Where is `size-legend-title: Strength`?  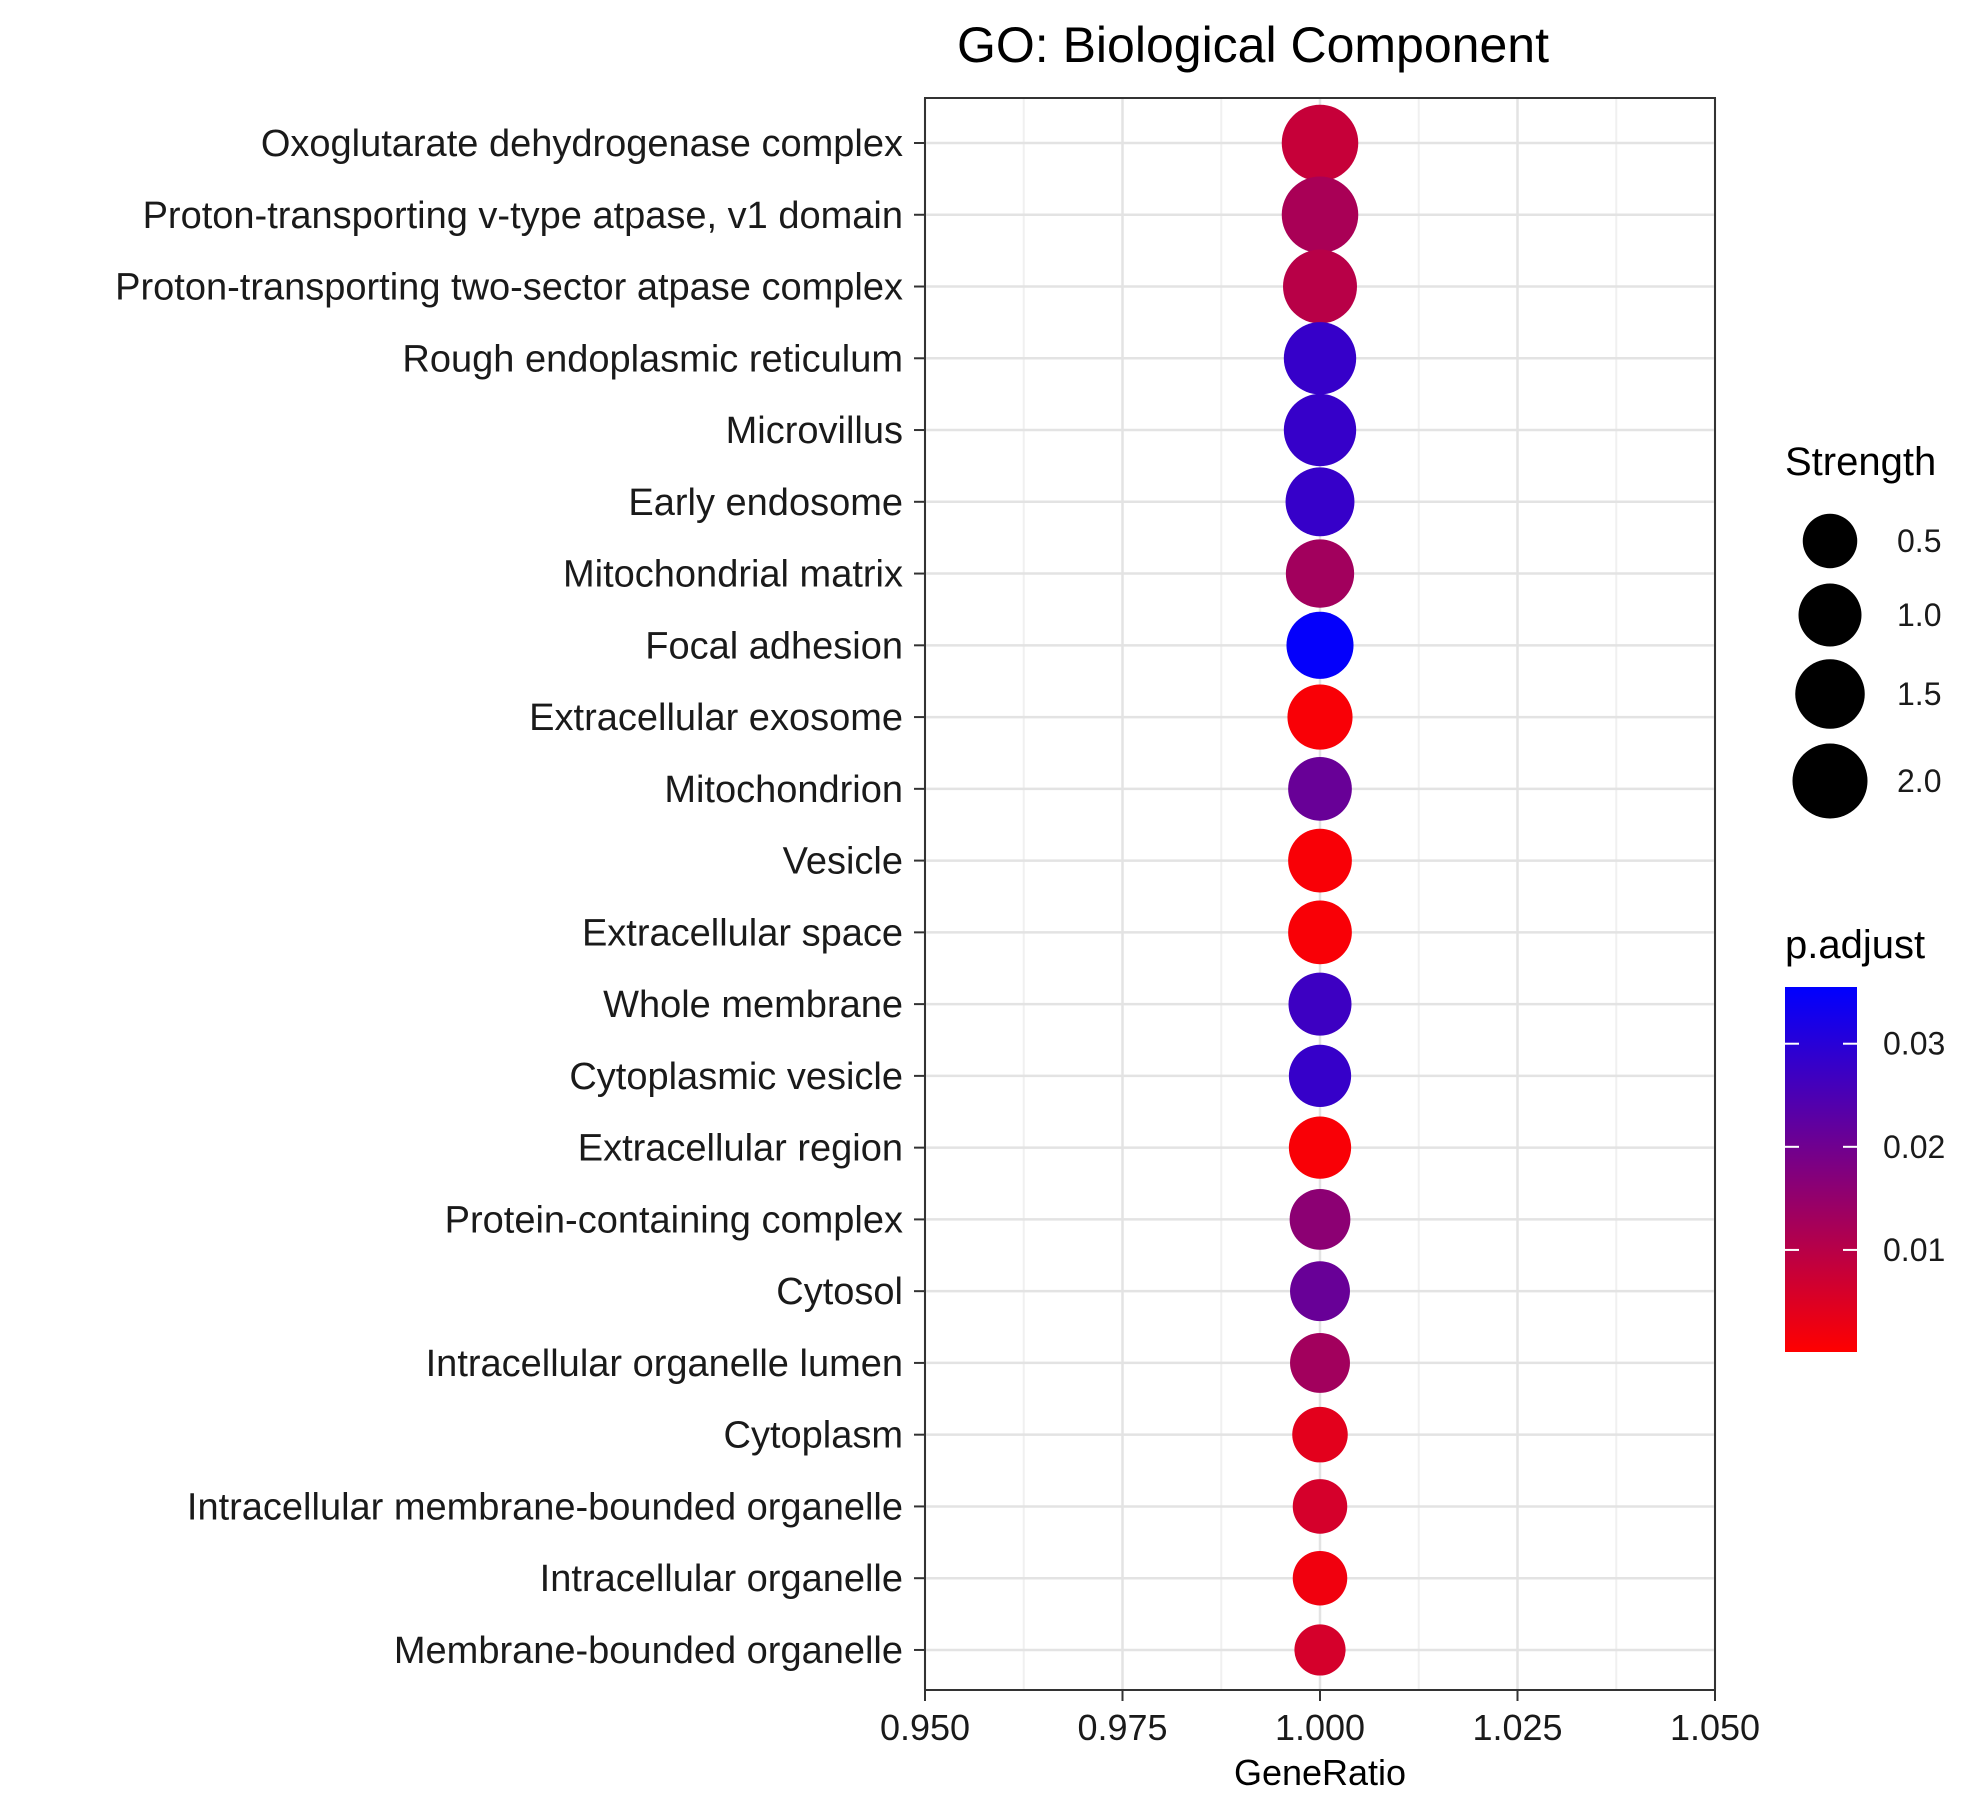
size-legend-title: Strength is located at coordinates (1860, 462).